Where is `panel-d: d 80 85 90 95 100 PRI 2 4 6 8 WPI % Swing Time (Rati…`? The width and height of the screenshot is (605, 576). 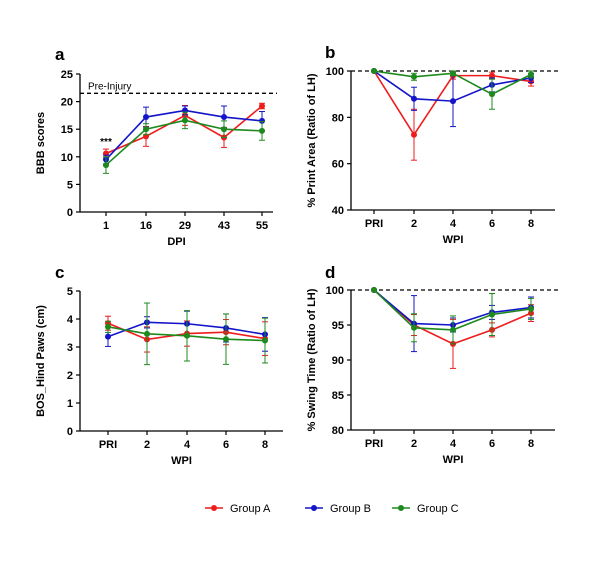
panel-d: d 80 85 90 95 100 PRI 2 4 6 8 WPI % Swing Time (Rati… is located at coordinates (432, 364).